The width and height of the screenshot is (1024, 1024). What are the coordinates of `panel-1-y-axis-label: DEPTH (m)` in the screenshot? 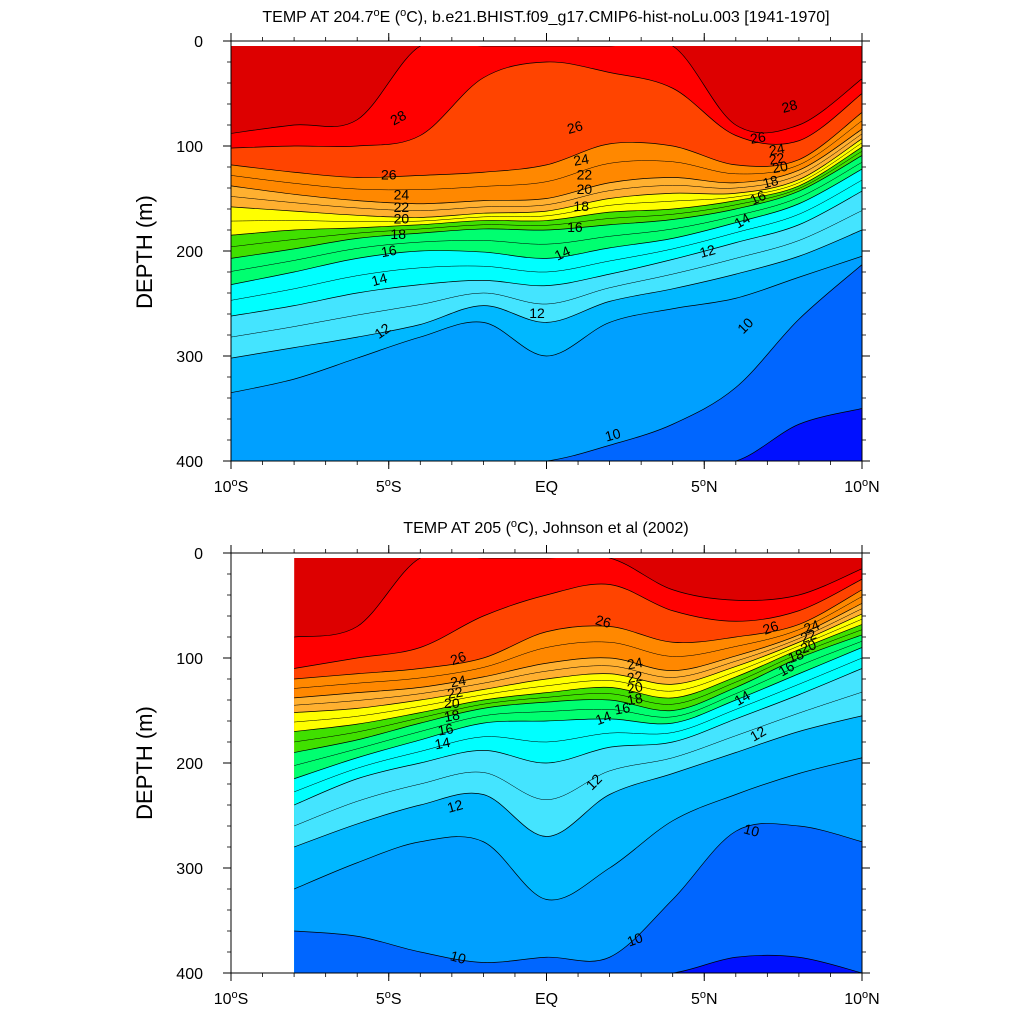 It's located at (144, 252).